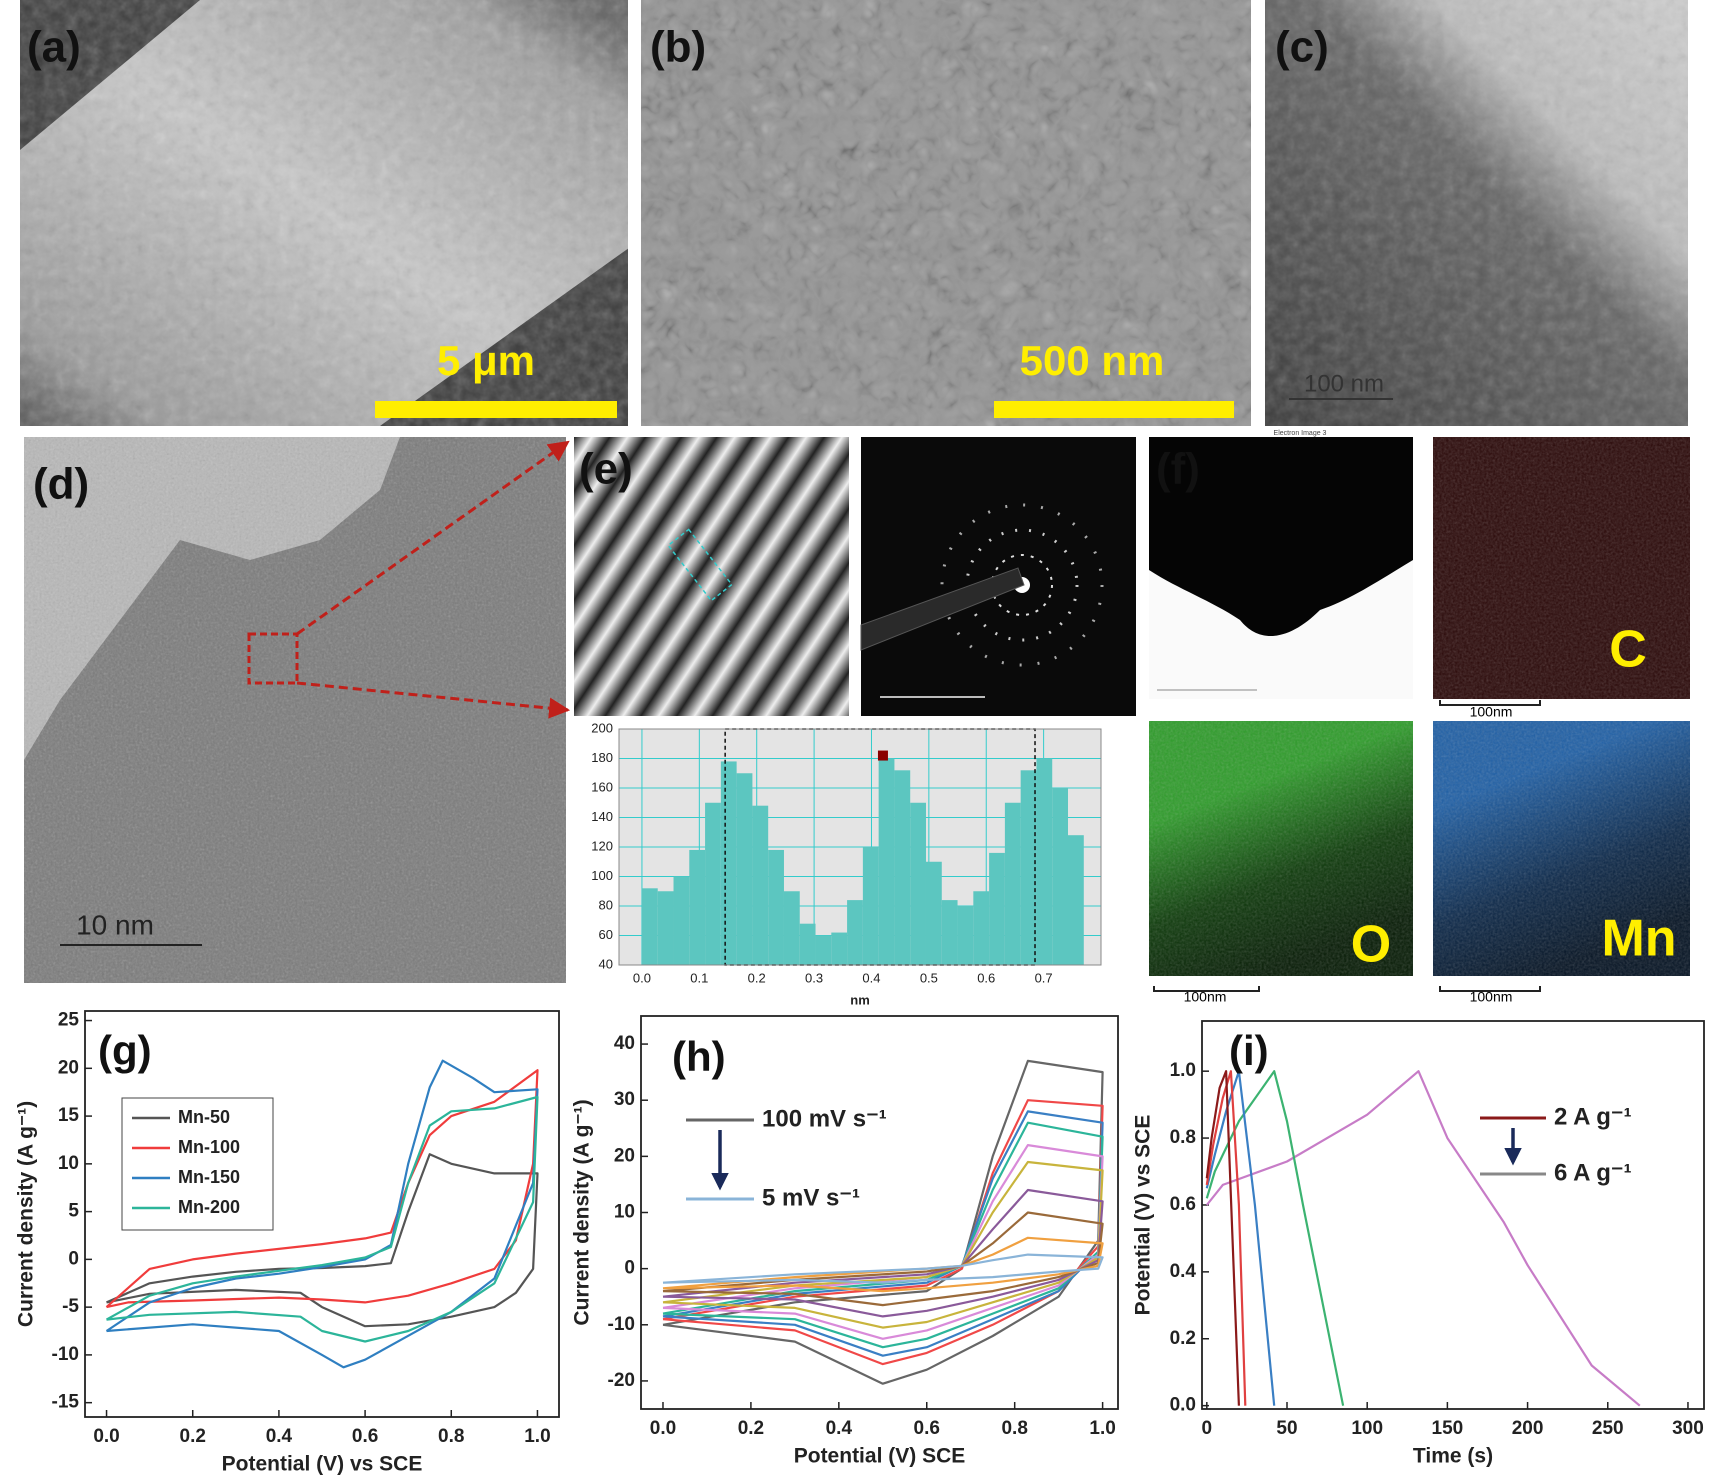 Image resolution: width=1713 pixels, height=1480 pixels. Describe the element at coordinates (624, 1155) in the screenshot. I see `y-tick-label: 20` at that location.